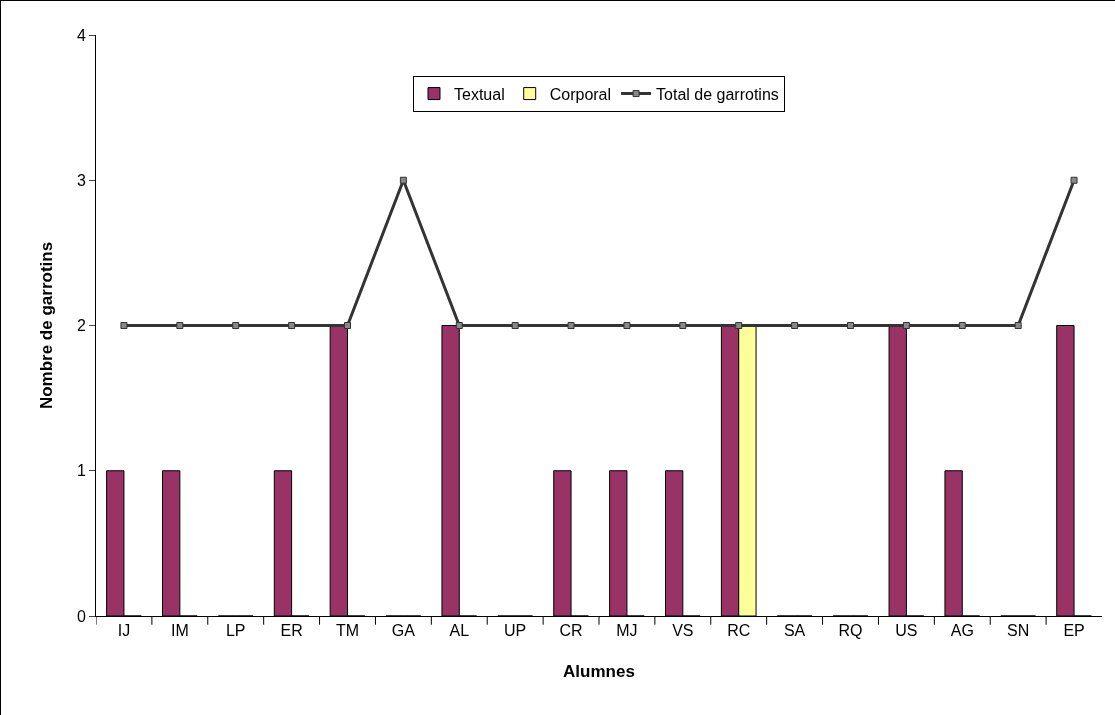 The image size is (1115, 715). Describe the element at coordinates (906, 631) in the screenshot. I see `x-tick-label: US` at that location.